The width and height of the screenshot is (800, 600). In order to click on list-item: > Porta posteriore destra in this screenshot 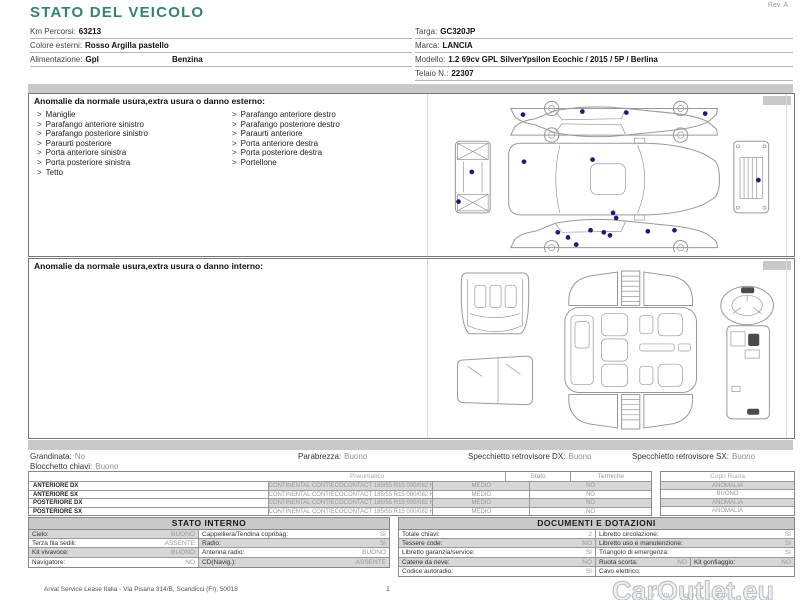, I will do `click(286, 153)`.